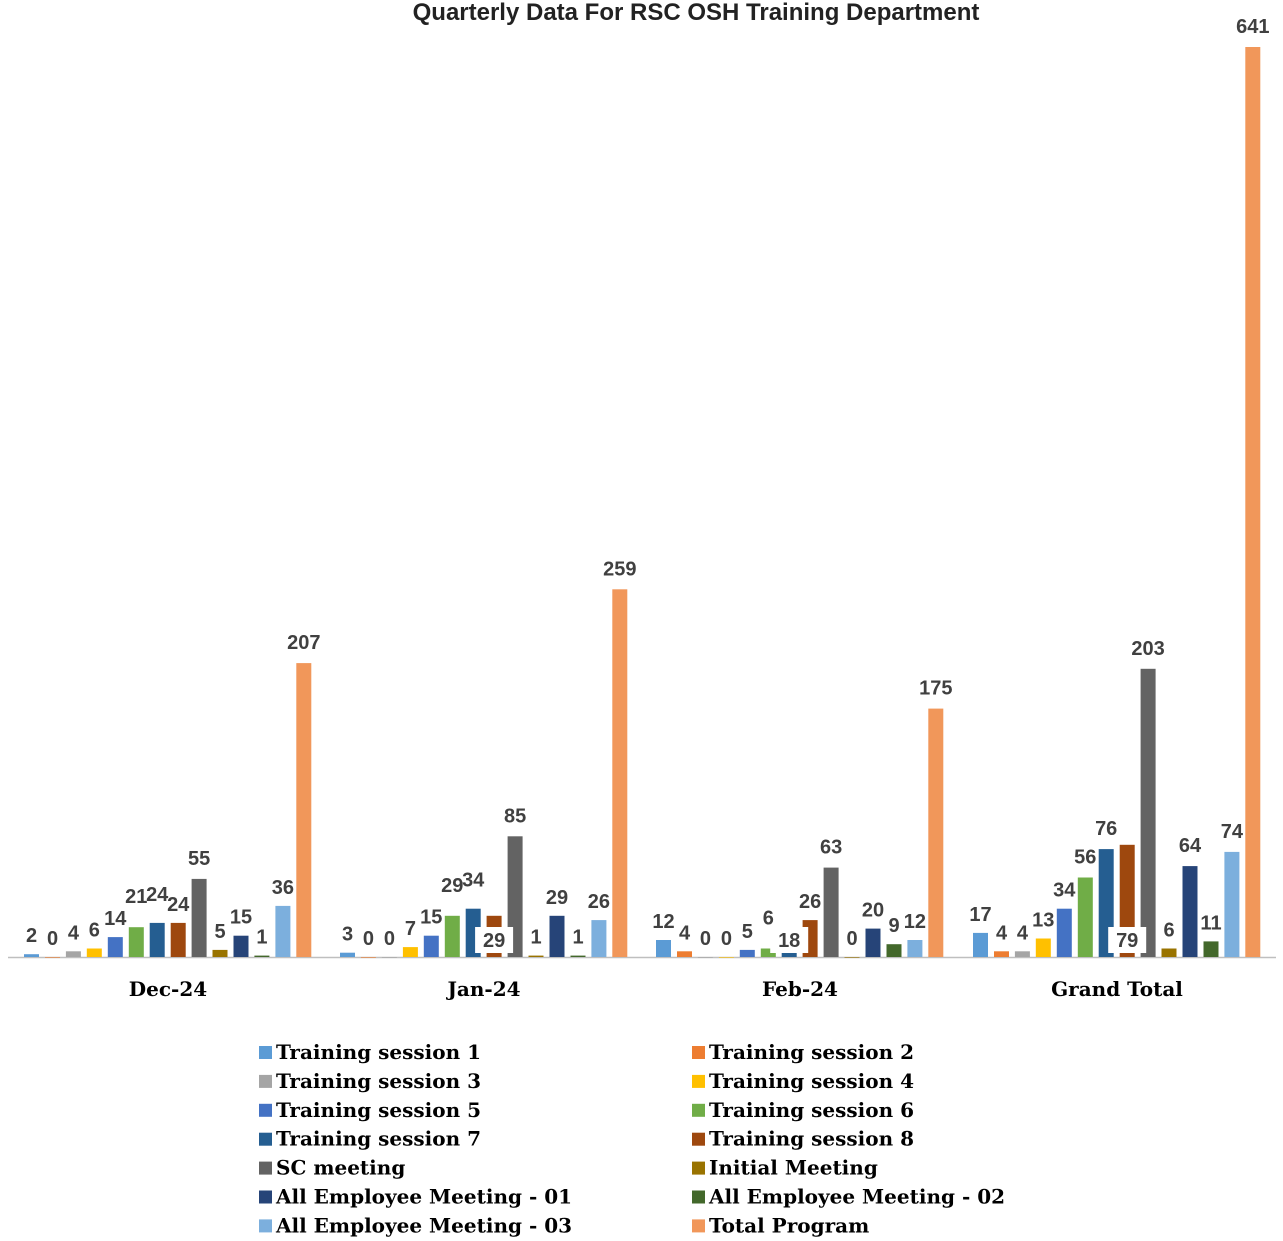 The width and height of the screenshot is (1283, 1241). Describe the element at coordinates (810, 902) in the screenshot. I see `data-label-7-2: 26` at that location.